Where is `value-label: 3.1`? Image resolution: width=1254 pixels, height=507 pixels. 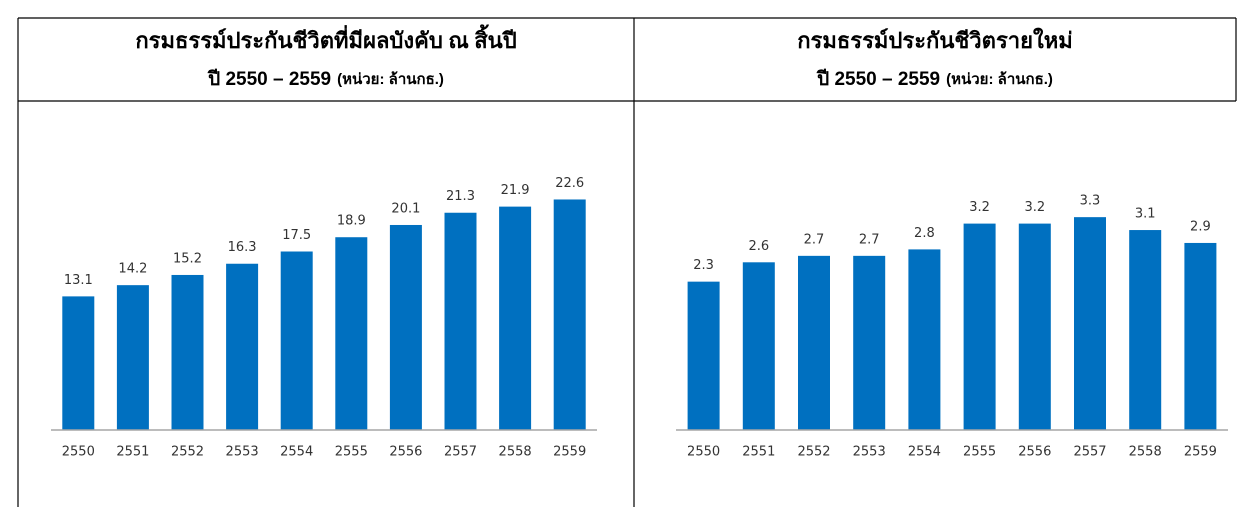 value-label: 3.1 is located at coordinates (1145, 214).